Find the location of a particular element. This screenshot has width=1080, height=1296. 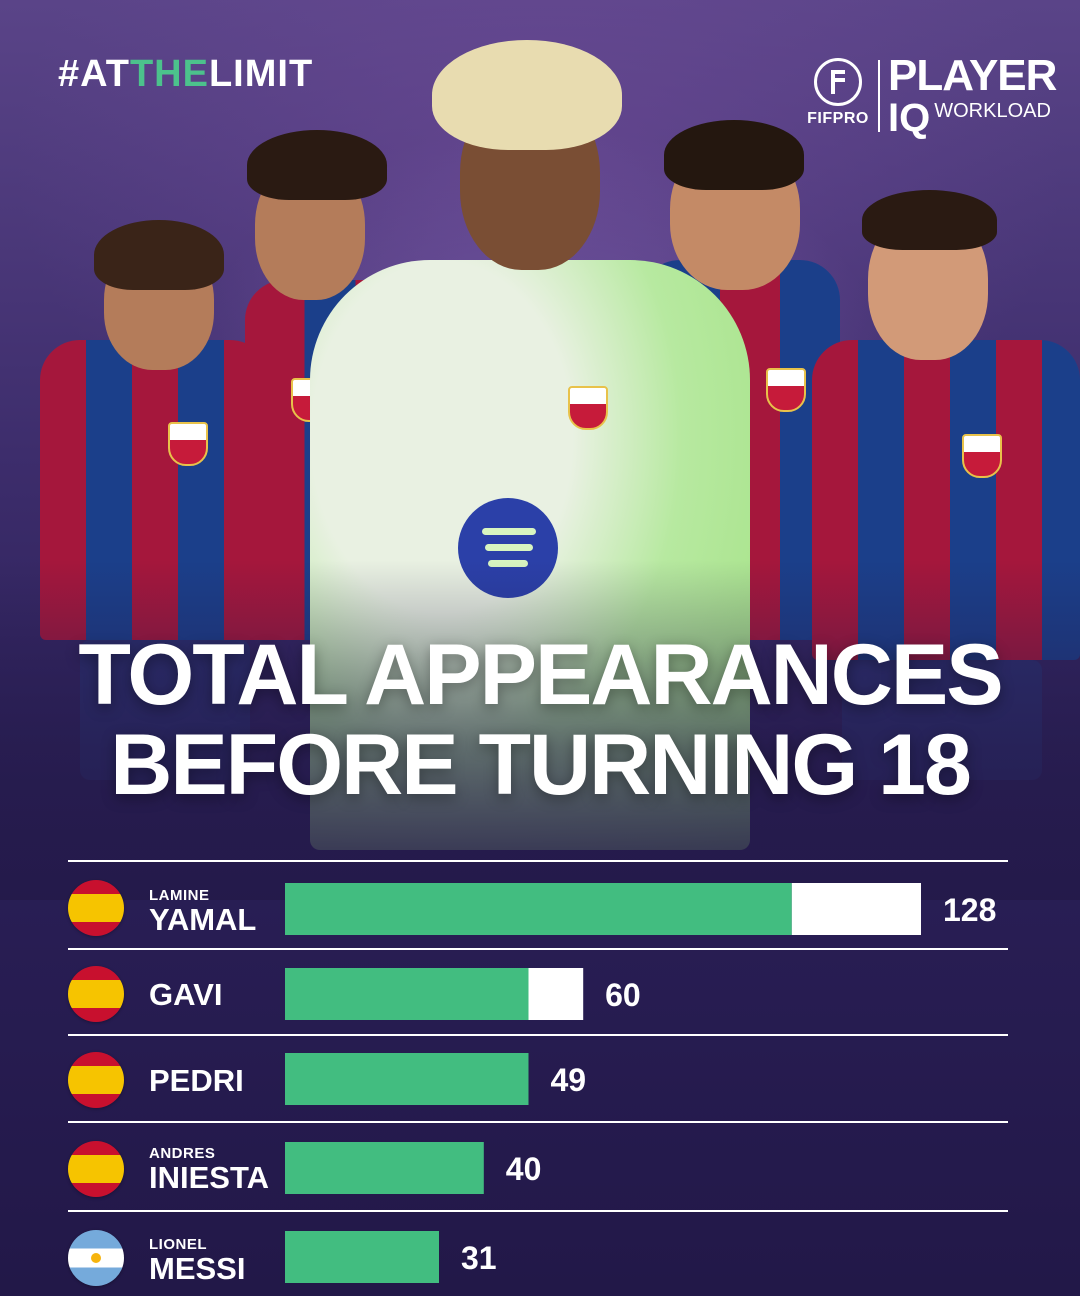

player-last-name: GAVI is located at coordinates (186, 994).